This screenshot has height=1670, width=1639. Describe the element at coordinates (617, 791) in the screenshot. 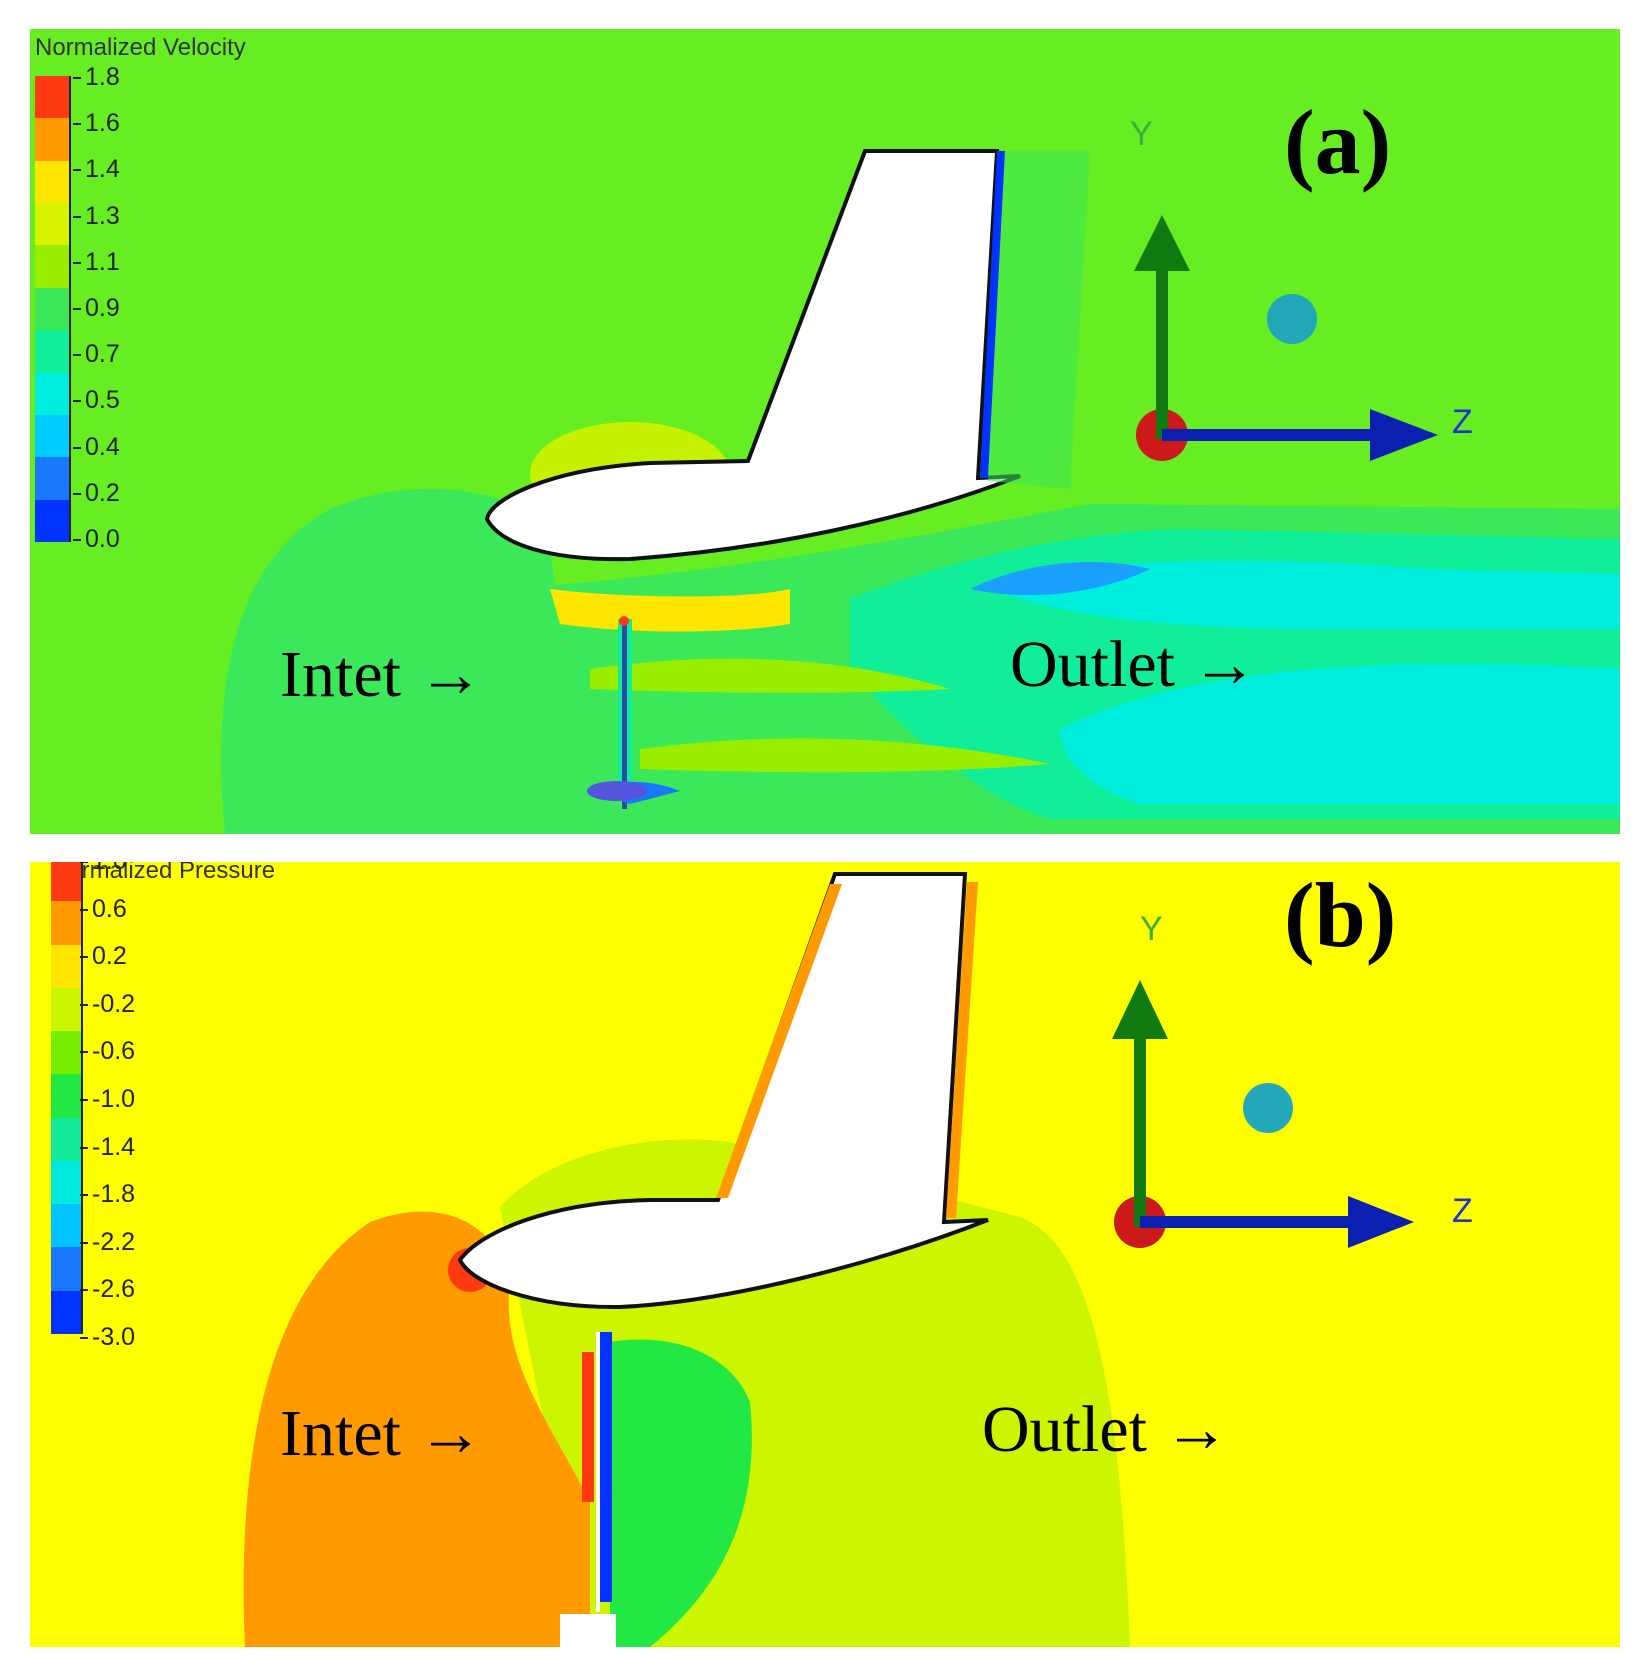

I see `hub` at that location.